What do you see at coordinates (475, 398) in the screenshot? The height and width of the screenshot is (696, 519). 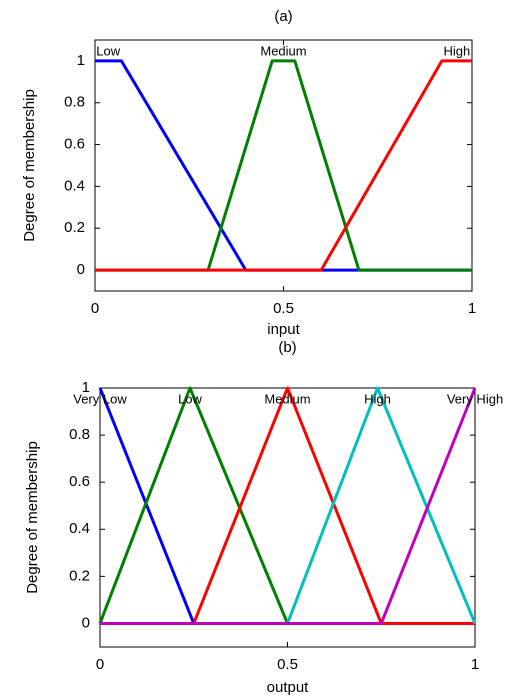 I see `series-label: Very High` at bounding box center [475, 398].